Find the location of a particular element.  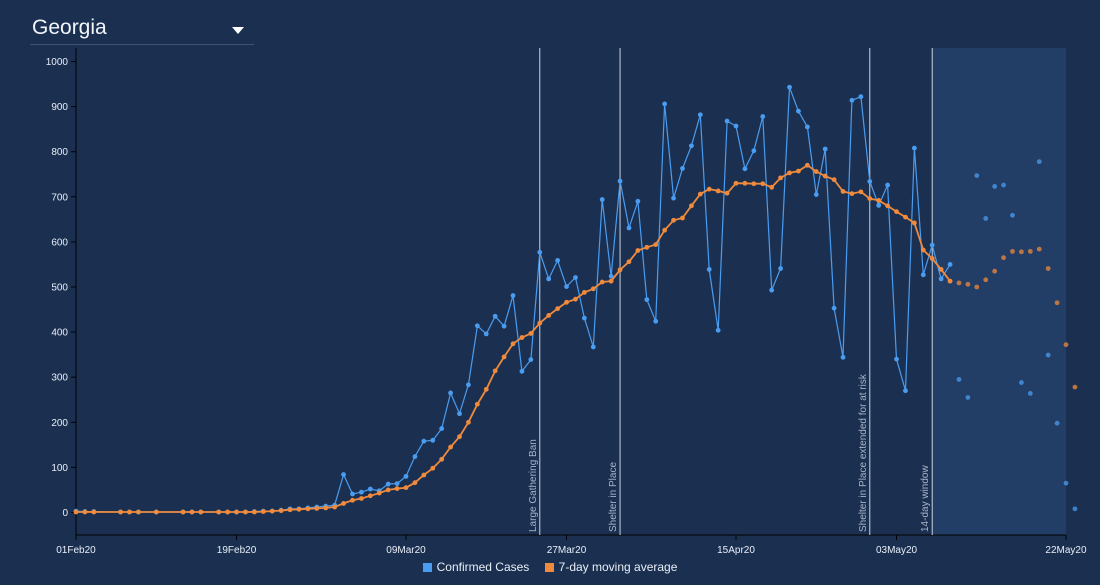

y-tick-label: 800 is located at coordinates (59, 152).